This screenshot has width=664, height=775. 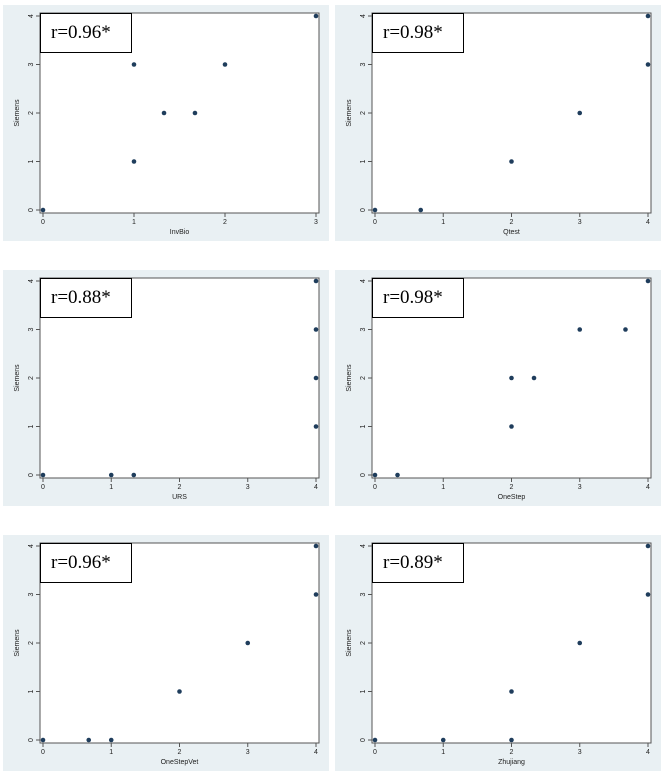 I want to click on x-axis-label: URS, so click(x=179, y=497).